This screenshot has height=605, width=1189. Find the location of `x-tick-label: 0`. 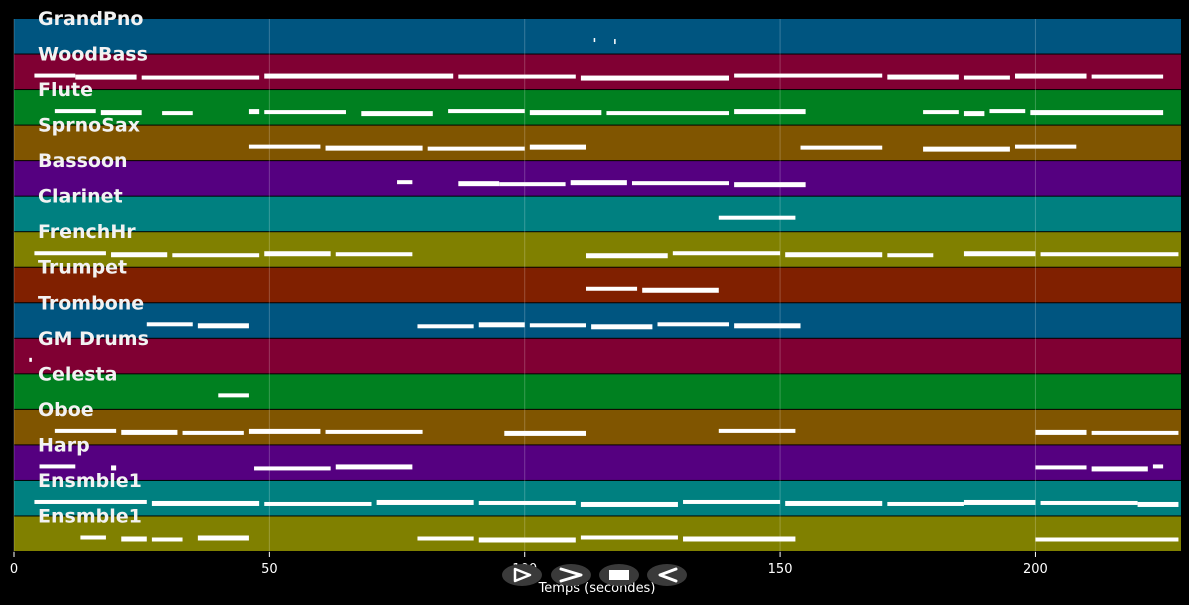

x-tick-label: 0 is located at coordinates (14, 569).